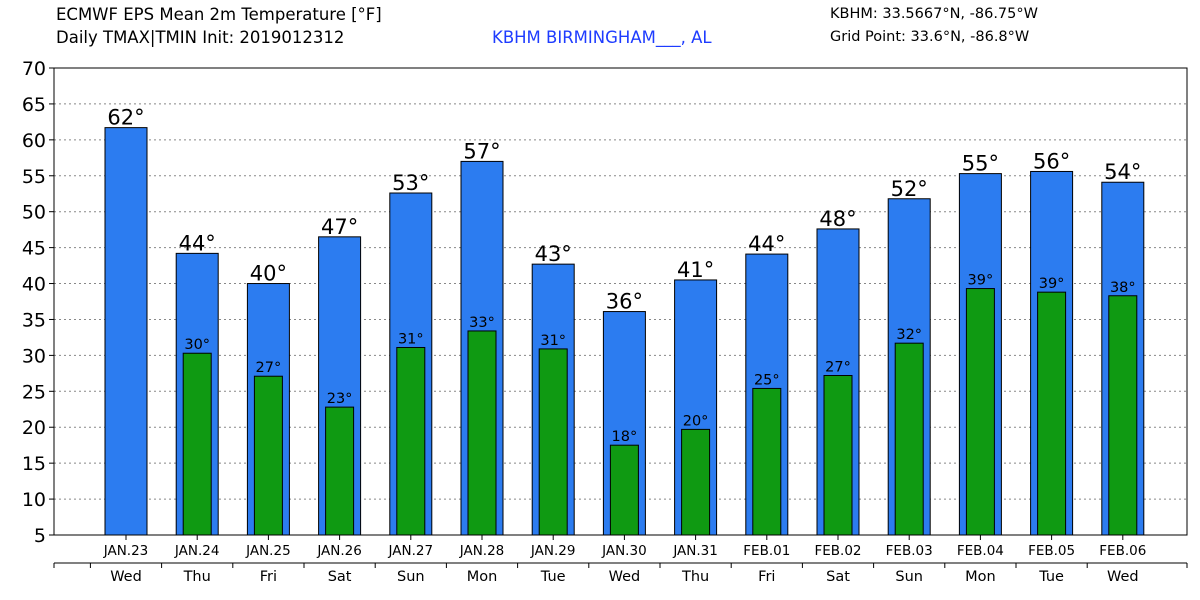 This screenshot has width=1200, height=600. Describe the element at coordinates (1051, 161) in the screenshot. I see `tmax-label: 56°` at that location.